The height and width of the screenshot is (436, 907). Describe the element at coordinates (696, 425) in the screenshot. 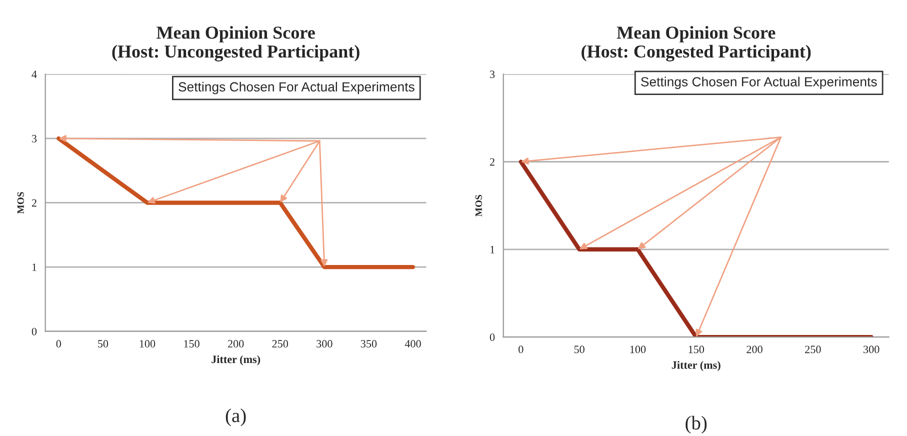

I see `text: (b)` at that location.